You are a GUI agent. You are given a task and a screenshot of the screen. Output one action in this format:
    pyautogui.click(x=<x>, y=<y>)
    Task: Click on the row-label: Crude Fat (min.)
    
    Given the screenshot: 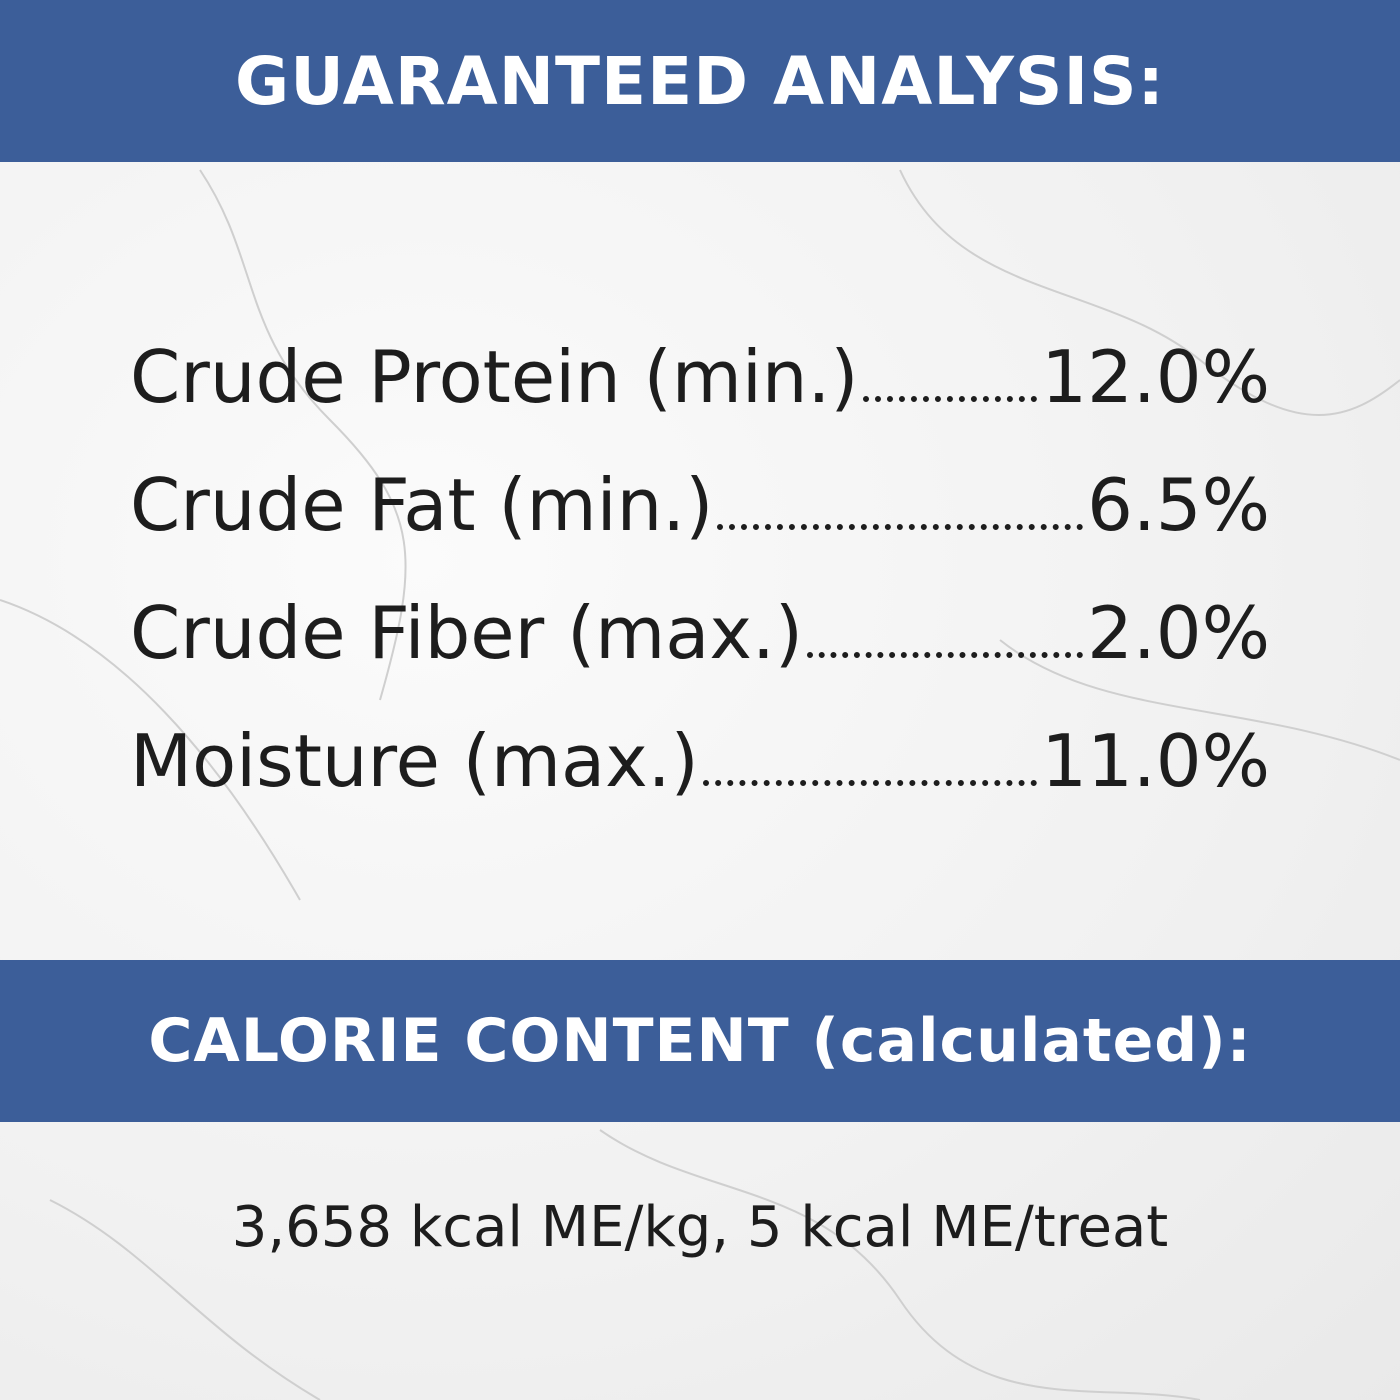 What is the action you would take?
    pyautogui.click(x=422, y=505)
    